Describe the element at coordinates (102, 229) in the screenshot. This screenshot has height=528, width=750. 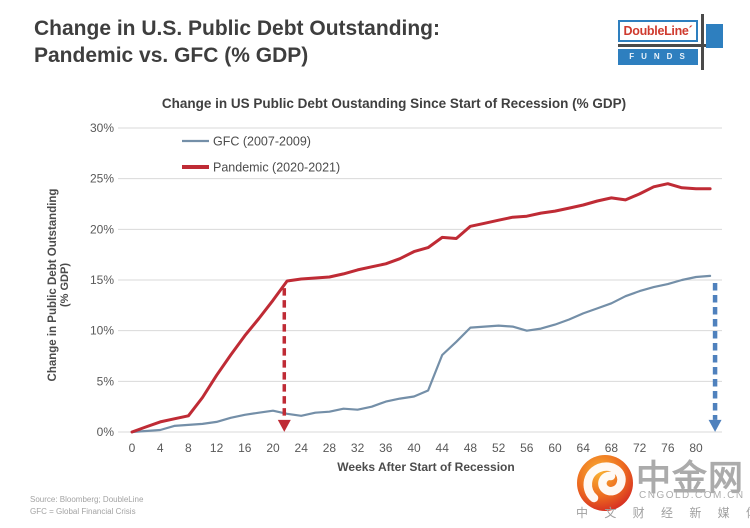
I see `y-tick-label-20: 20%` at that location.